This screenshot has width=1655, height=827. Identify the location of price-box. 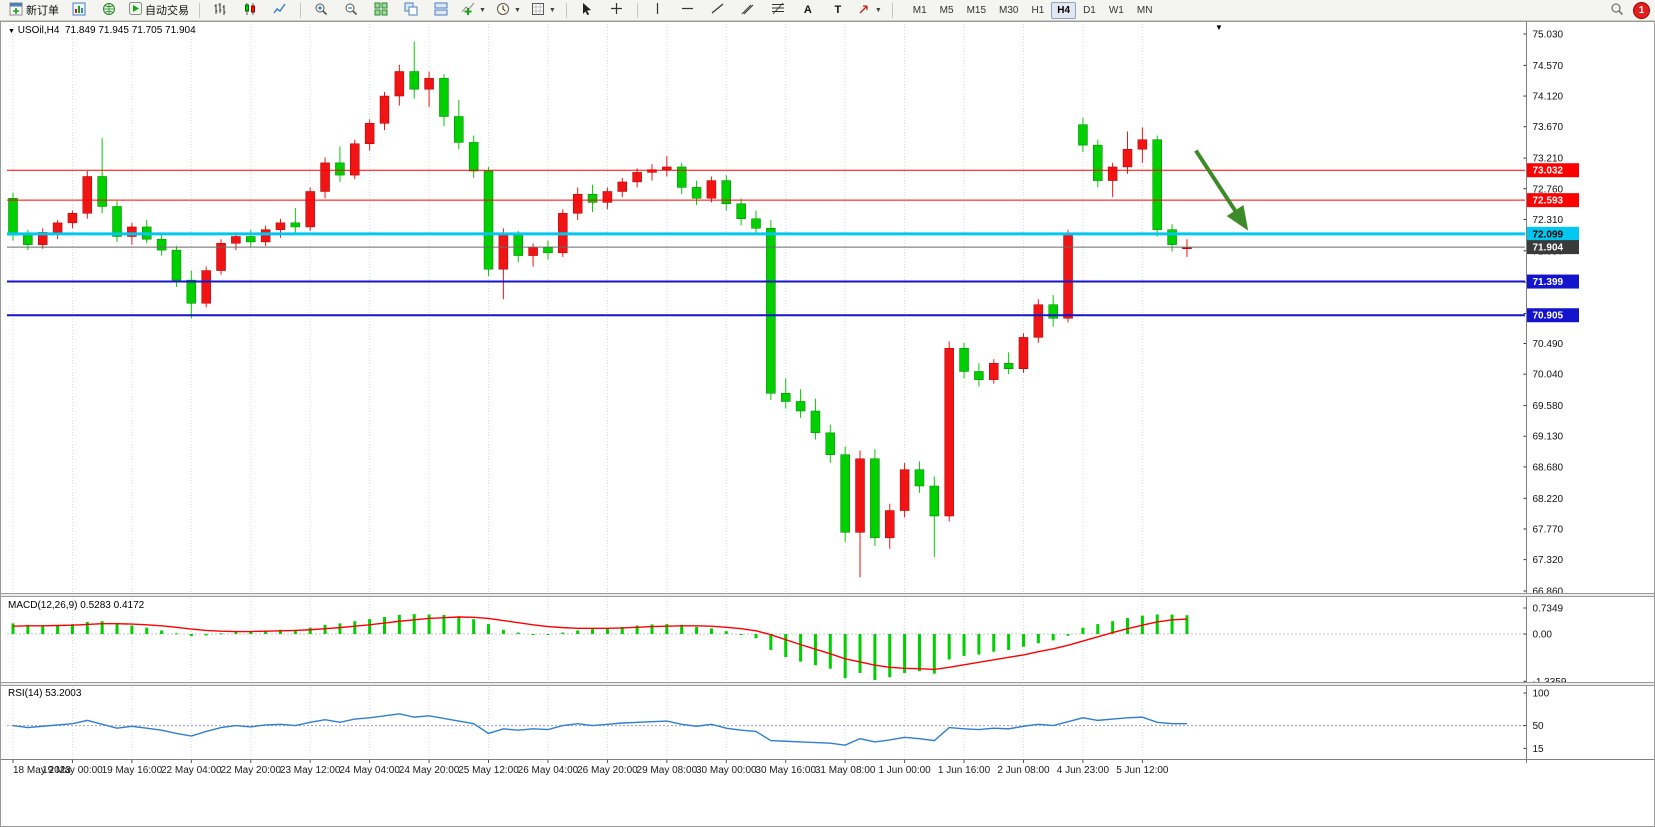
(1553, 281).